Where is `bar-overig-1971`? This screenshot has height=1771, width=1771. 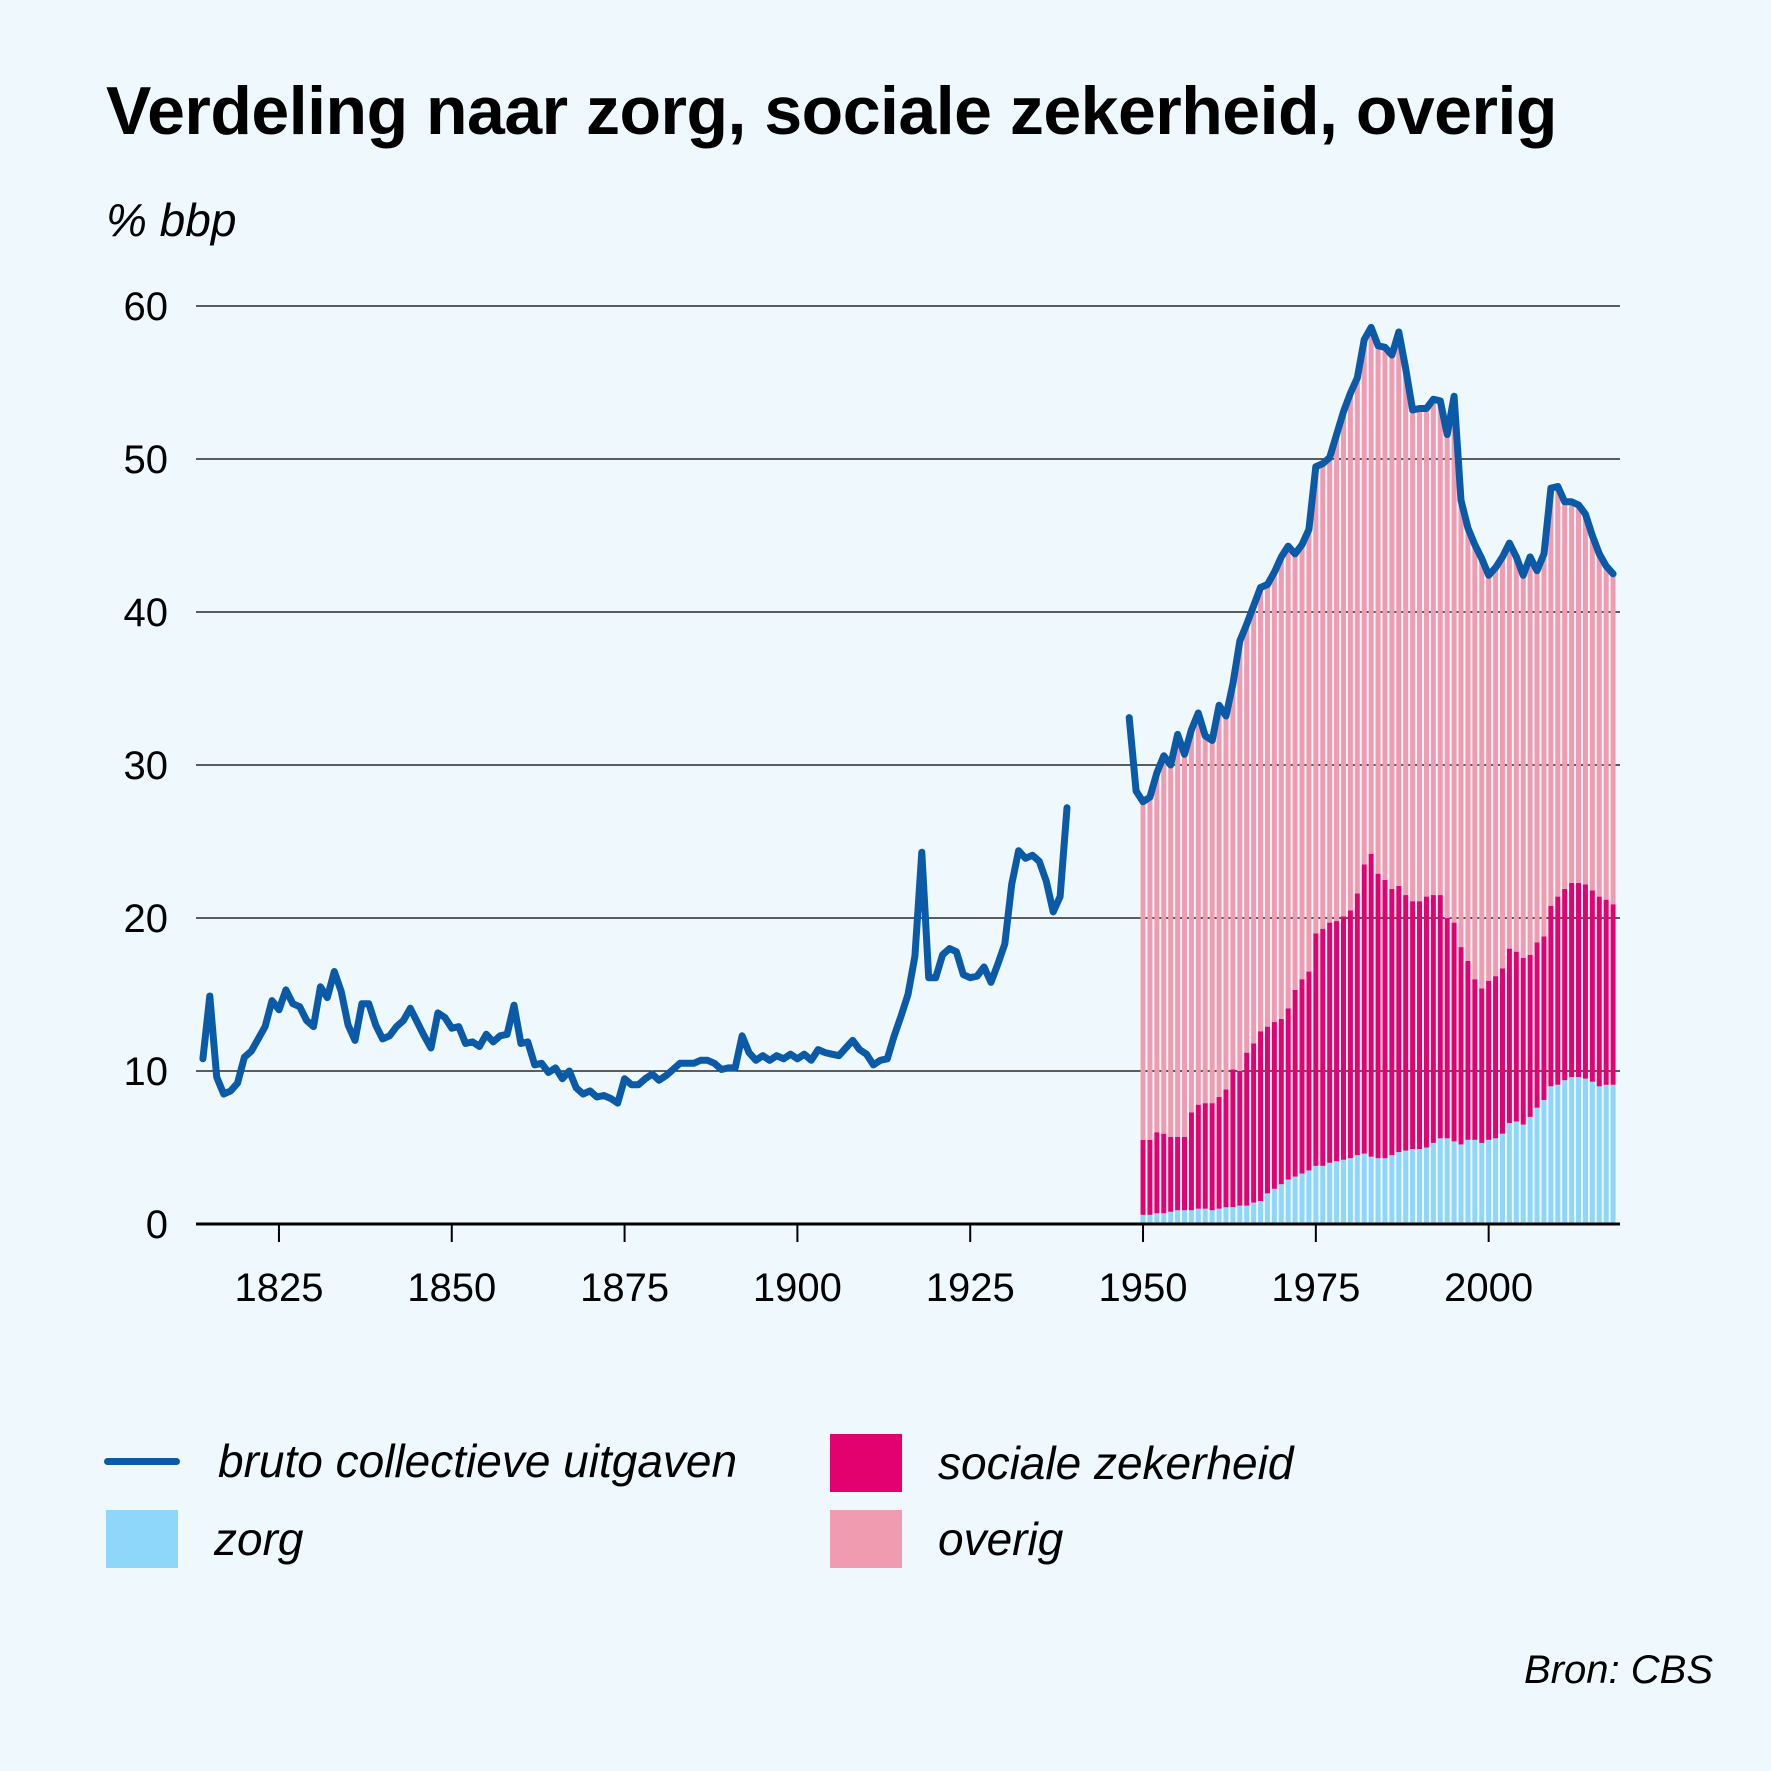 bar-overig-1971 is located at coordinates (1288, 777).